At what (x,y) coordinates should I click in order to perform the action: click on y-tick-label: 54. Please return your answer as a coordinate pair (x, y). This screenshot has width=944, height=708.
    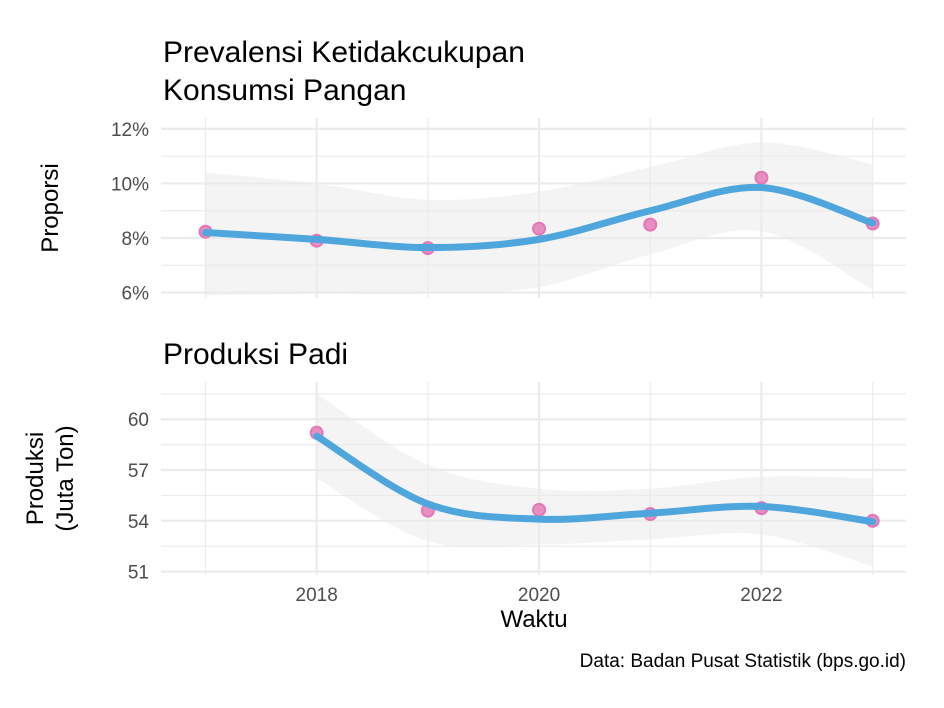
    Looking at the image, I should click on (139, 522).